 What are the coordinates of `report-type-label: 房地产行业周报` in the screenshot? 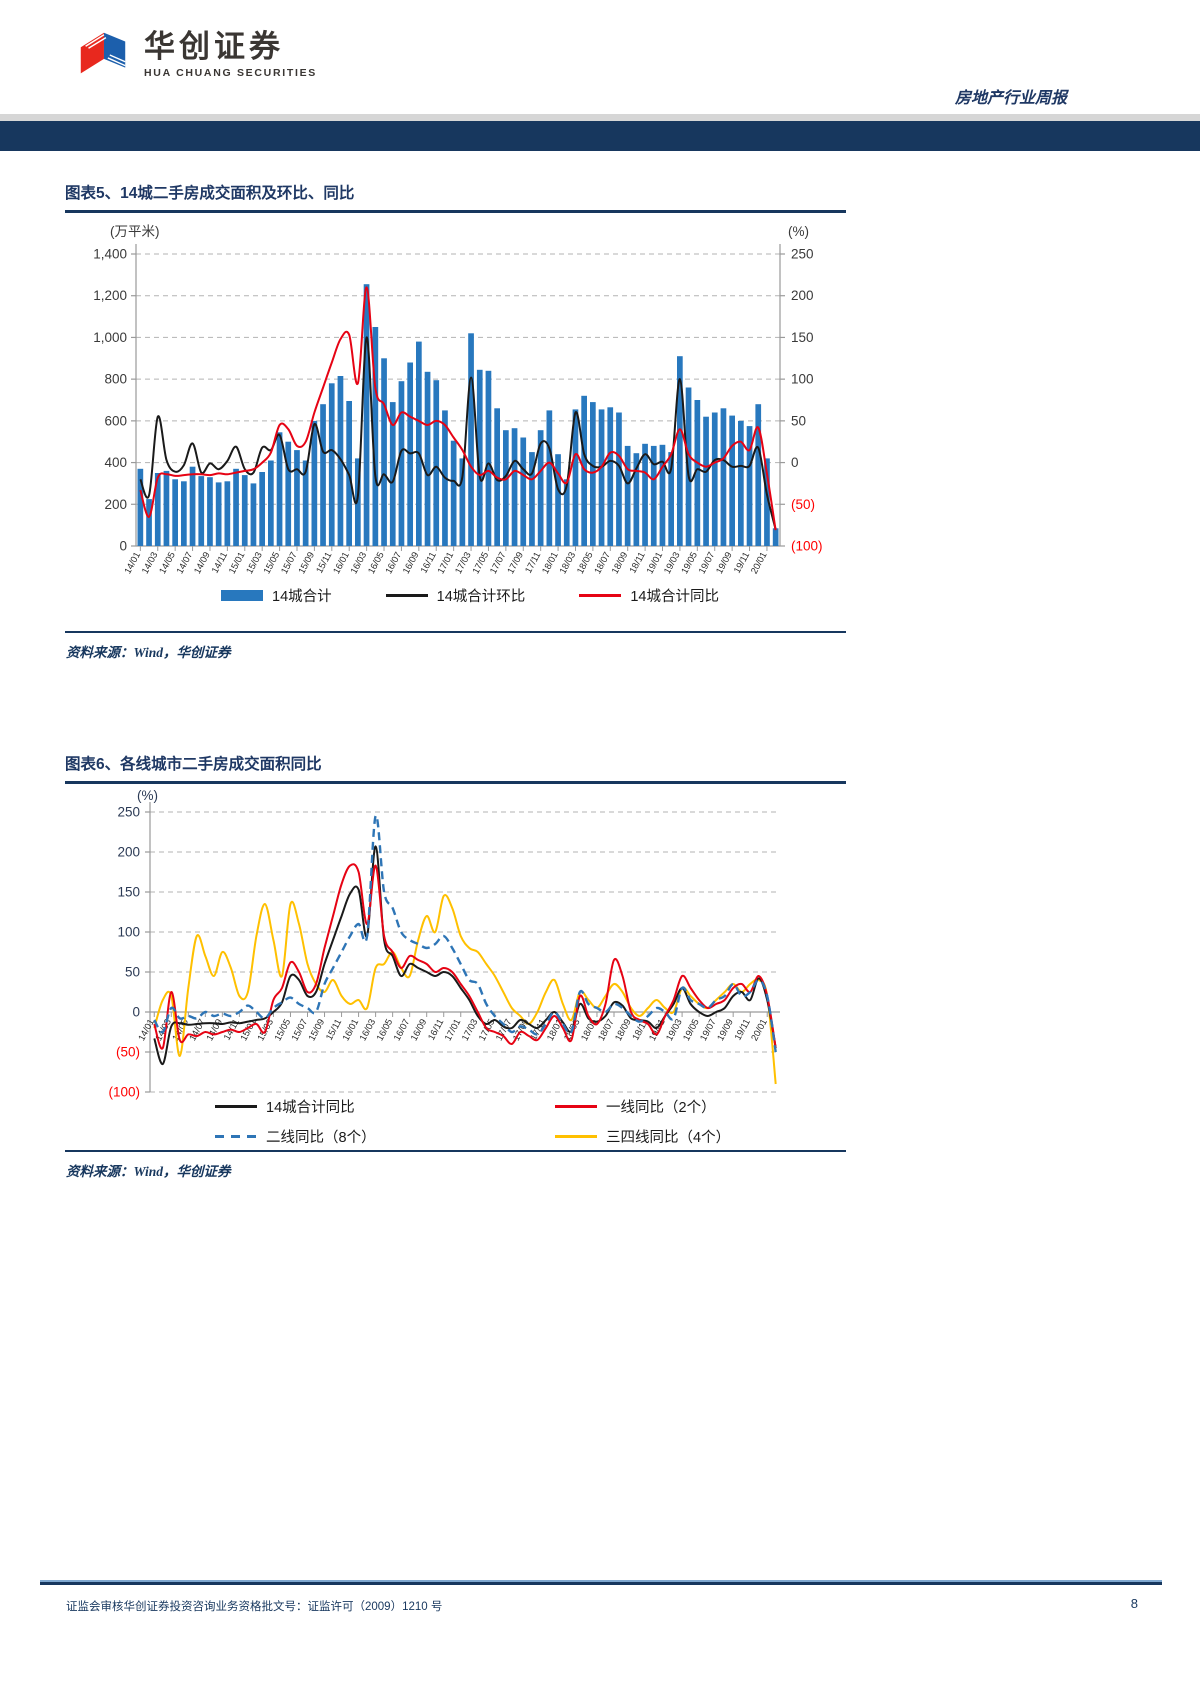 It's located at (1010, 98).